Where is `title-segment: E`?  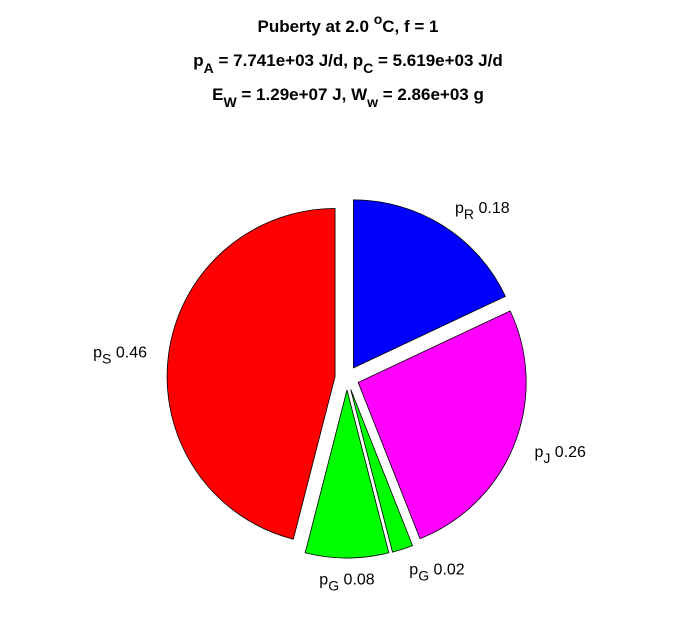 title-segment: E is located at coordinates (217, 94).